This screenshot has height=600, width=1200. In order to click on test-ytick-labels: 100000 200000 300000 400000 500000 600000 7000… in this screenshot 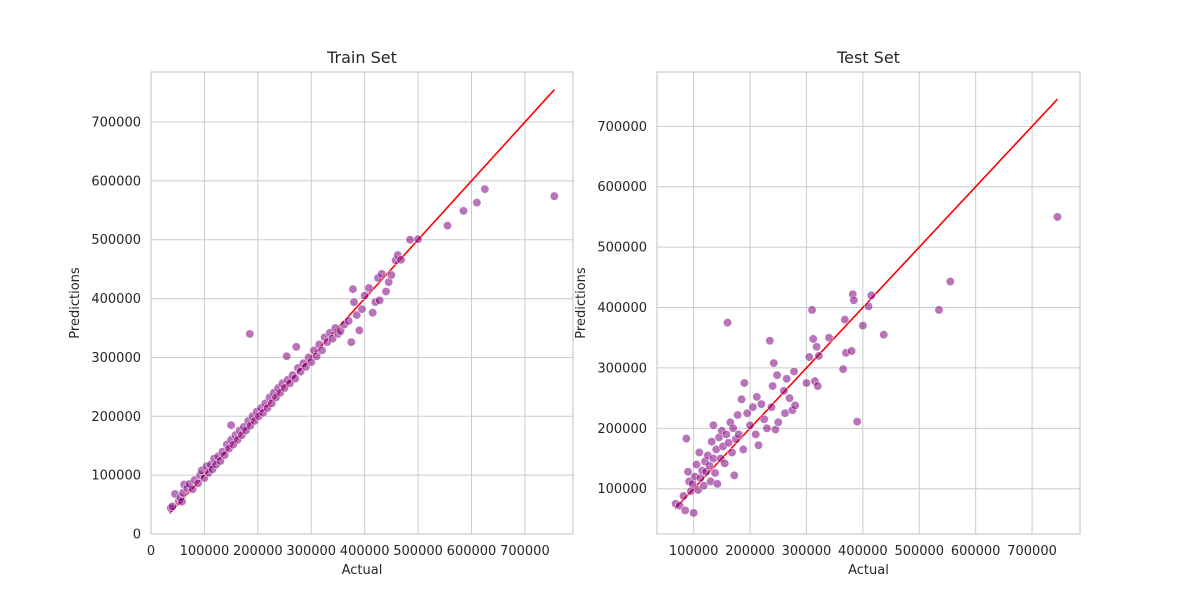, I will do `click(622, 308)`.